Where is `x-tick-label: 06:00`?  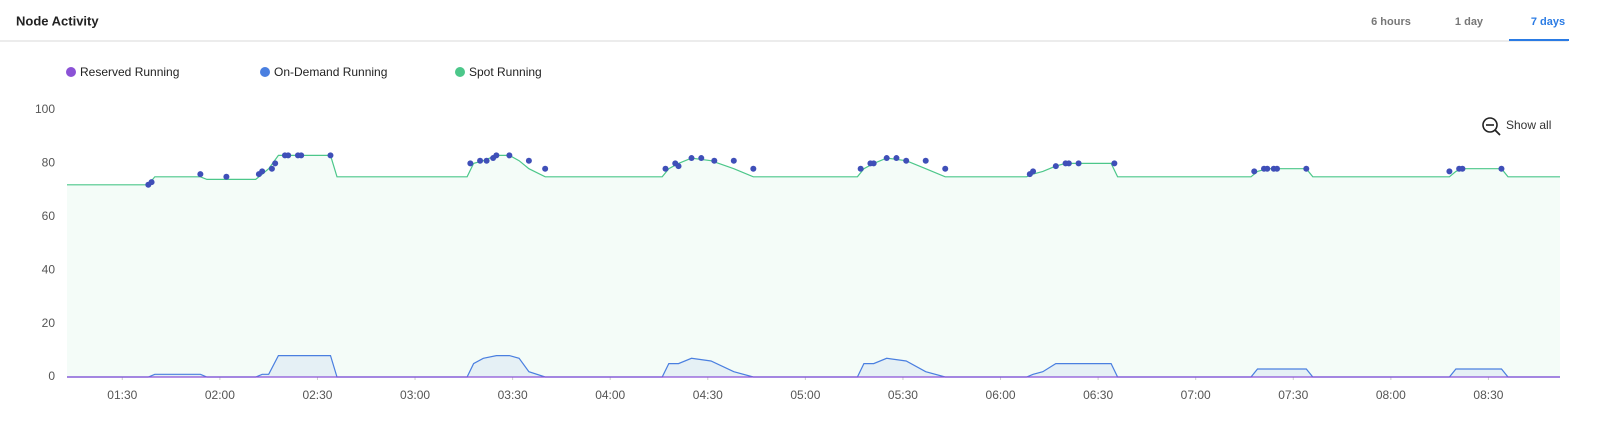
x-tick-label: 06:00 is located at coordinates (1001, 395).